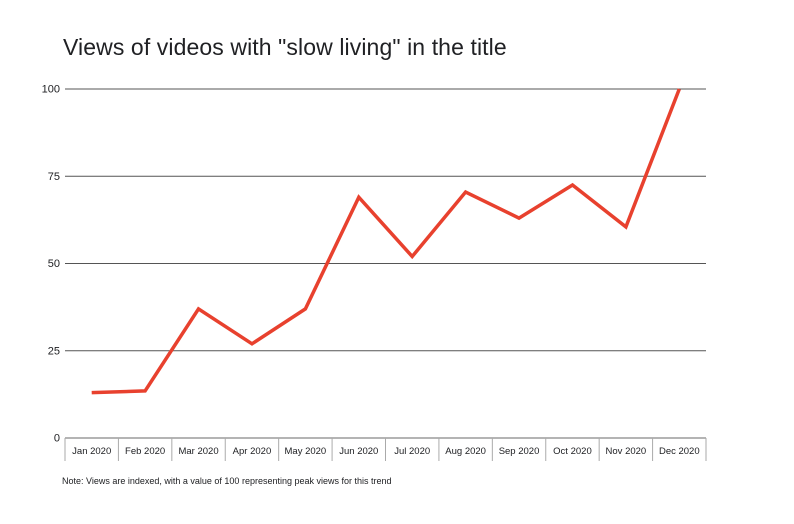  I want to click on y-tick-label: 25, so click(54, 351).